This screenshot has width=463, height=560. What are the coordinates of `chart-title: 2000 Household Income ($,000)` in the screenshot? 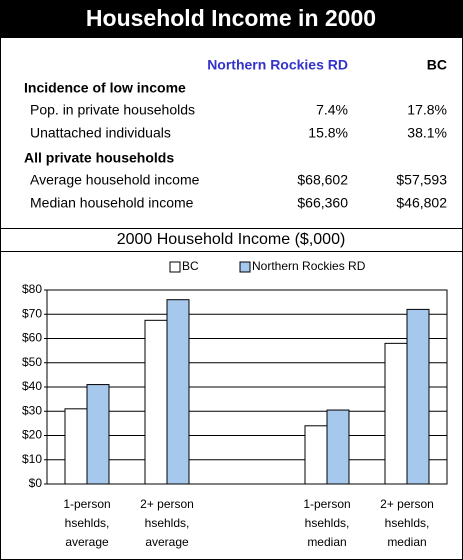 It's located at (231, 239).